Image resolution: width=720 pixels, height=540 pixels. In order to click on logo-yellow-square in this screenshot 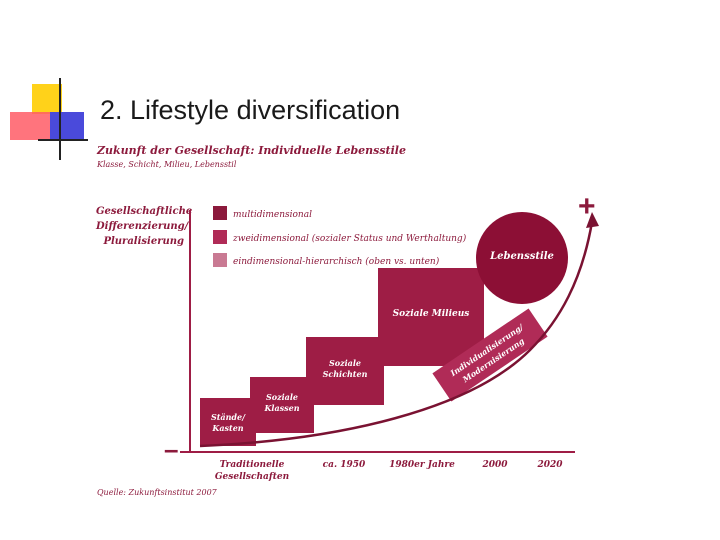, I will do `click(47, 99)`.